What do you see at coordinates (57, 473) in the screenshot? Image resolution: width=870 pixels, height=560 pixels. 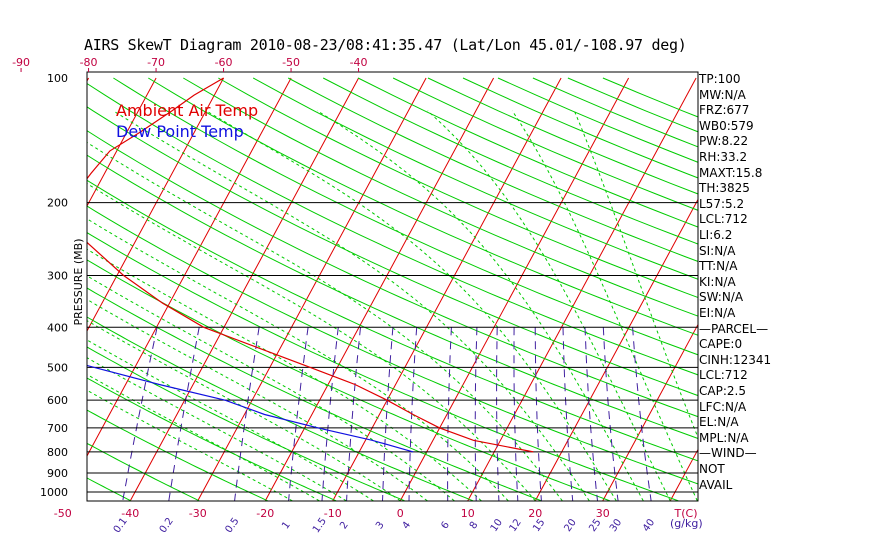 I see `pressure-tick-label: 900` at bounding box center [57, 473].